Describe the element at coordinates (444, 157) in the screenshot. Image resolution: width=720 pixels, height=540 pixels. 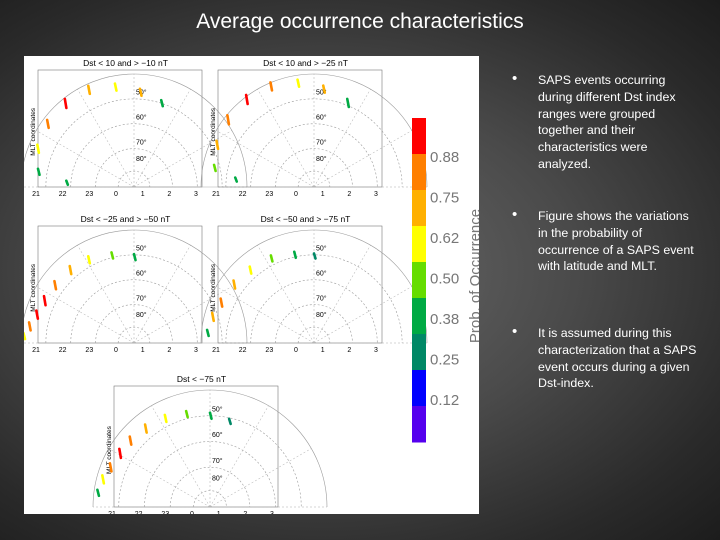
I see `colorbar-tick-label: 0.88` at that location.